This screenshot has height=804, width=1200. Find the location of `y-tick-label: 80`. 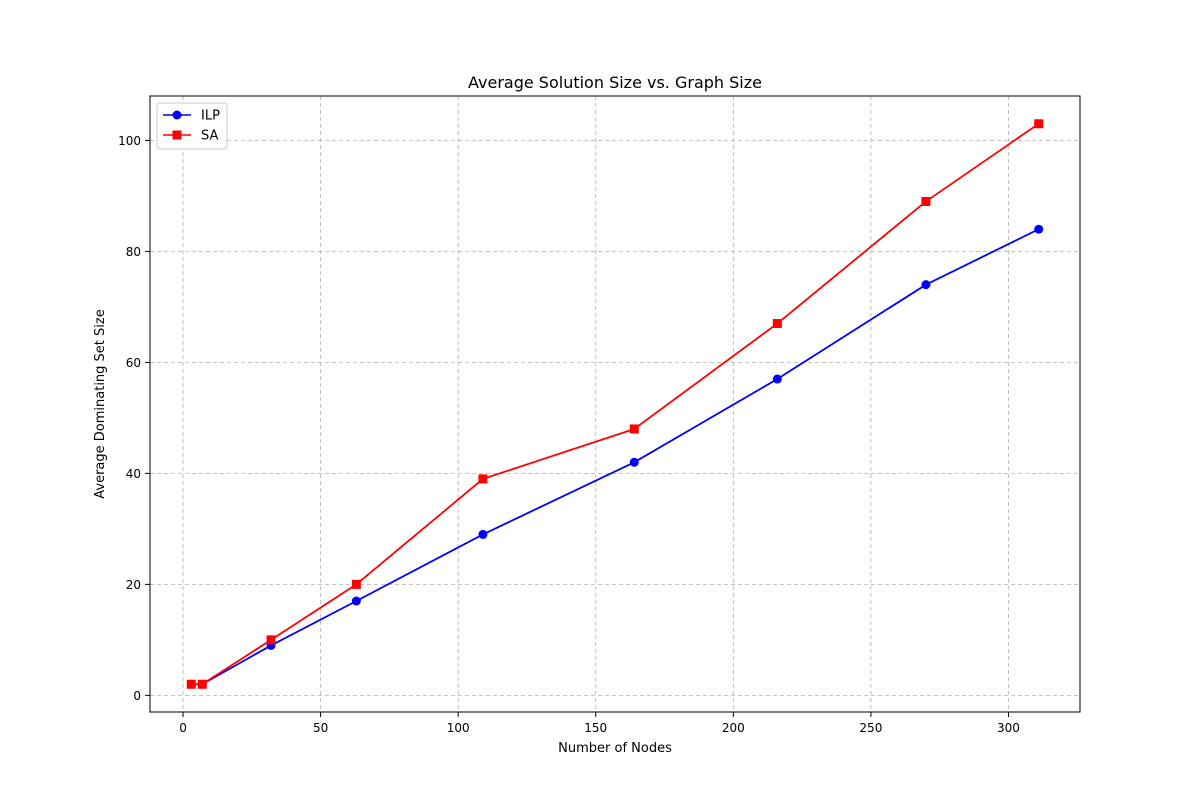

y-tick-label: 80 is located at coordinates (133, 252).